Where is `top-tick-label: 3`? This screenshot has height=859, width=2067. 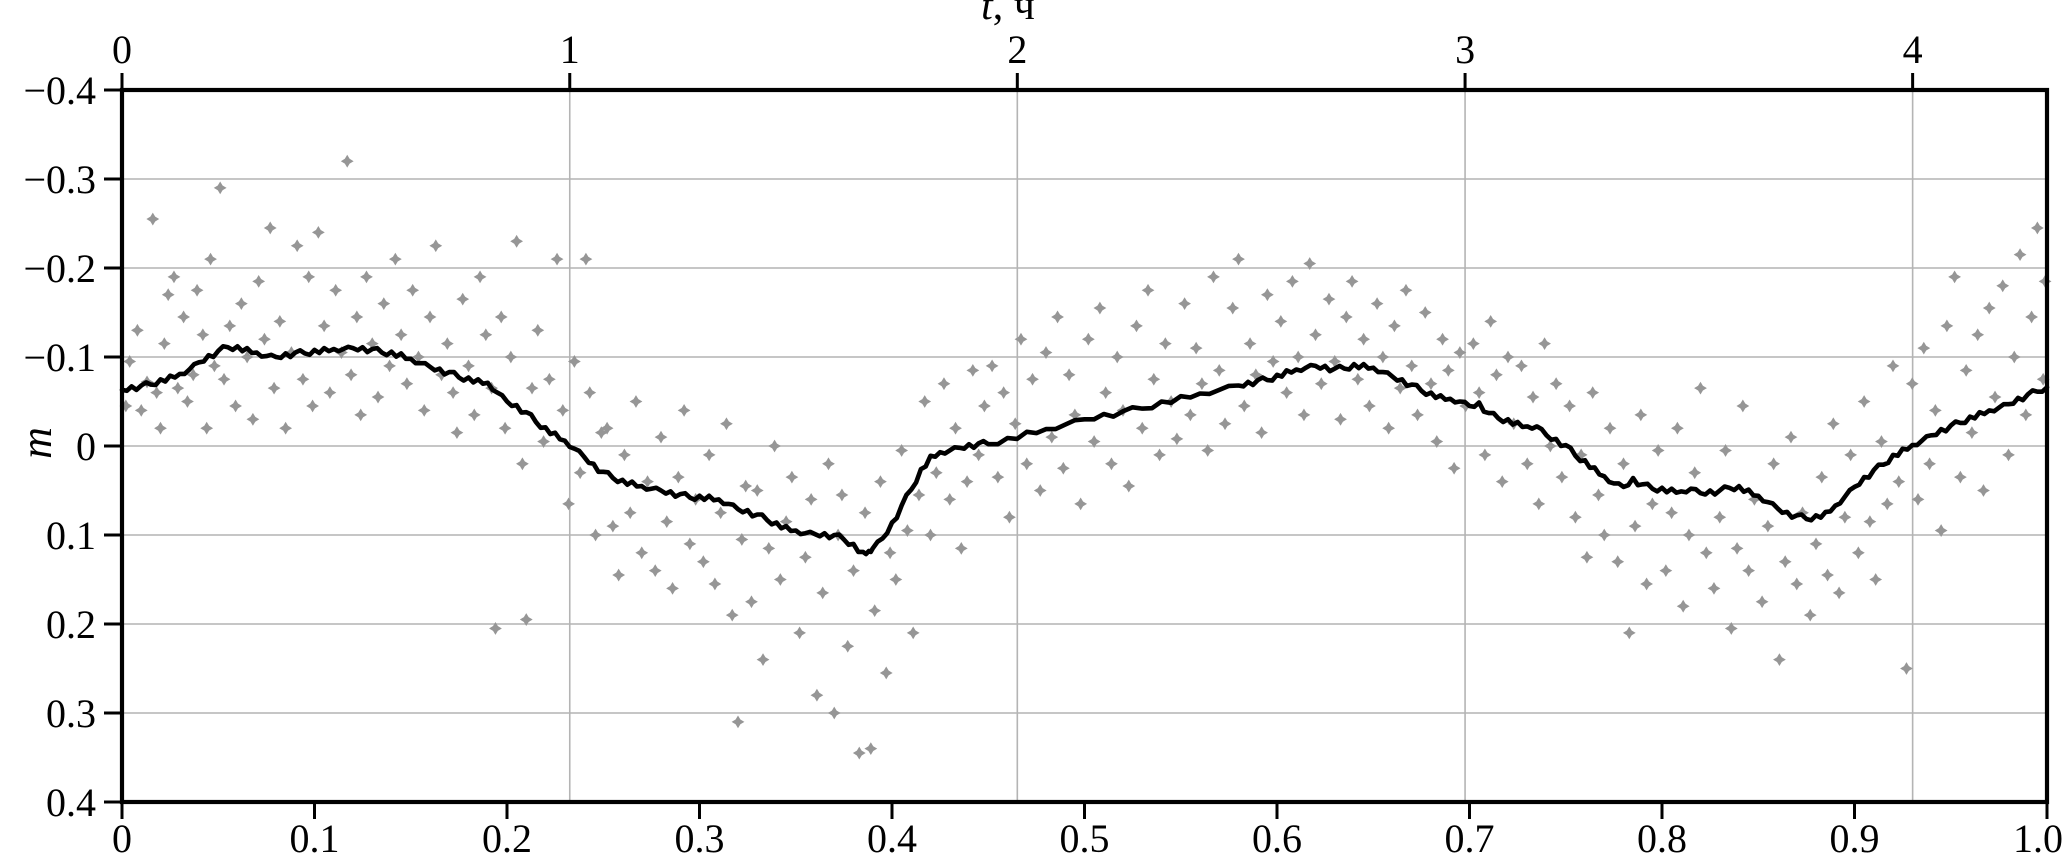
top-tick-label: 3 is located at coordinates (1465, 49).